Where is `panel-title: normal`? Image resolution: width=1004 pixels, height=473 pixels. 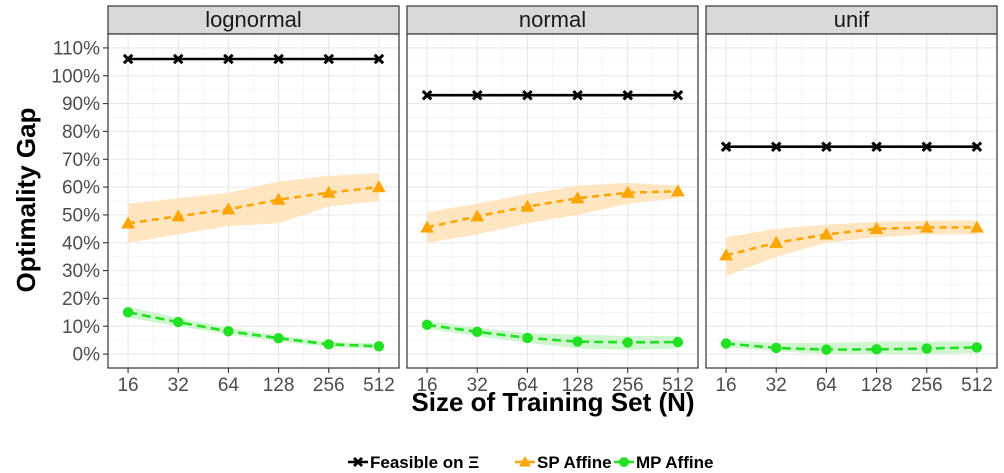 panel-title: normal is located at coordinates (552, 19).